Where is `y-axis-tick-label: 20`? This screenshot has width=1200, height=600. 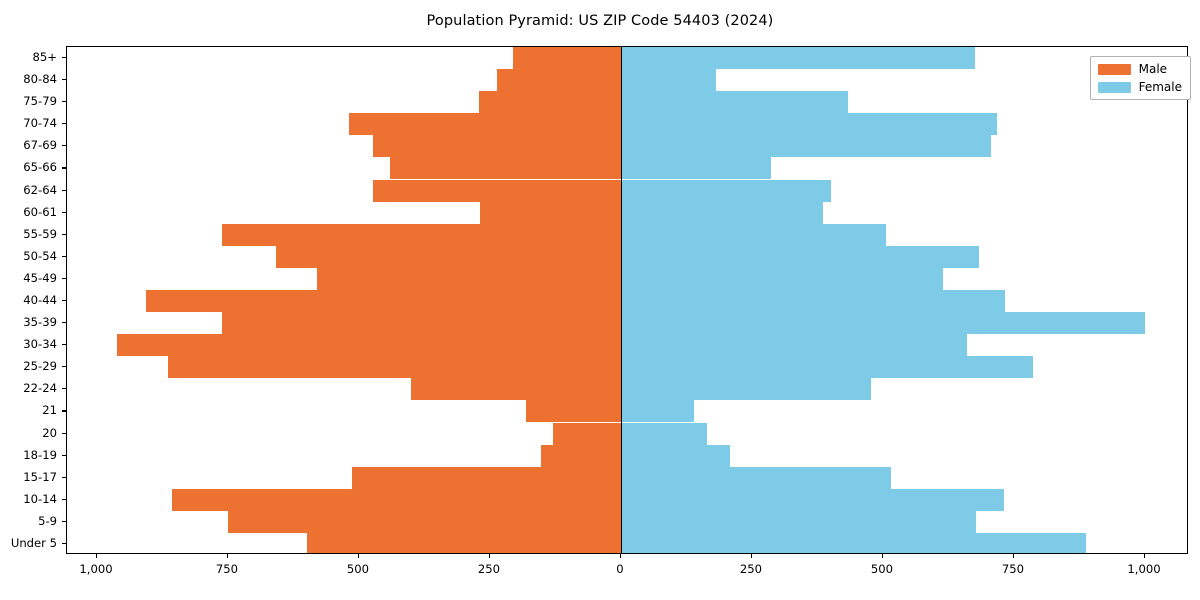
y-axis-tick-label: 20 is located at coordinates (49, 432).